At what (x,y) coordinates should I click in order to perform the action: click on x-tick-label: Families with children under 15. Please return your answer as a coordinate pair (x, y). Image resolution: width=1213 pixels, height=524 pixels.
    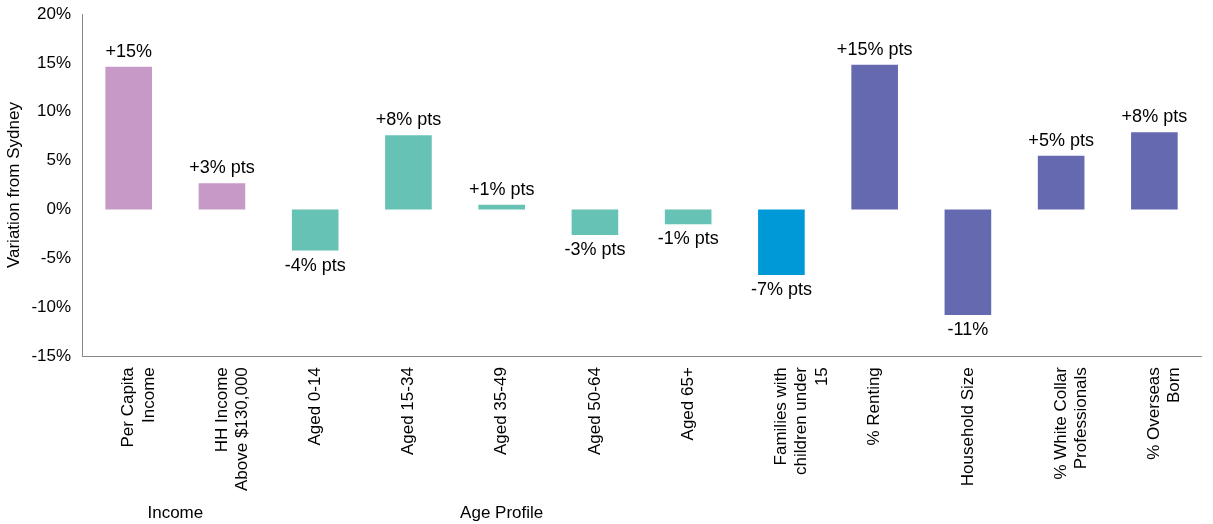
    Looking at the image, I should click on (801, 420).